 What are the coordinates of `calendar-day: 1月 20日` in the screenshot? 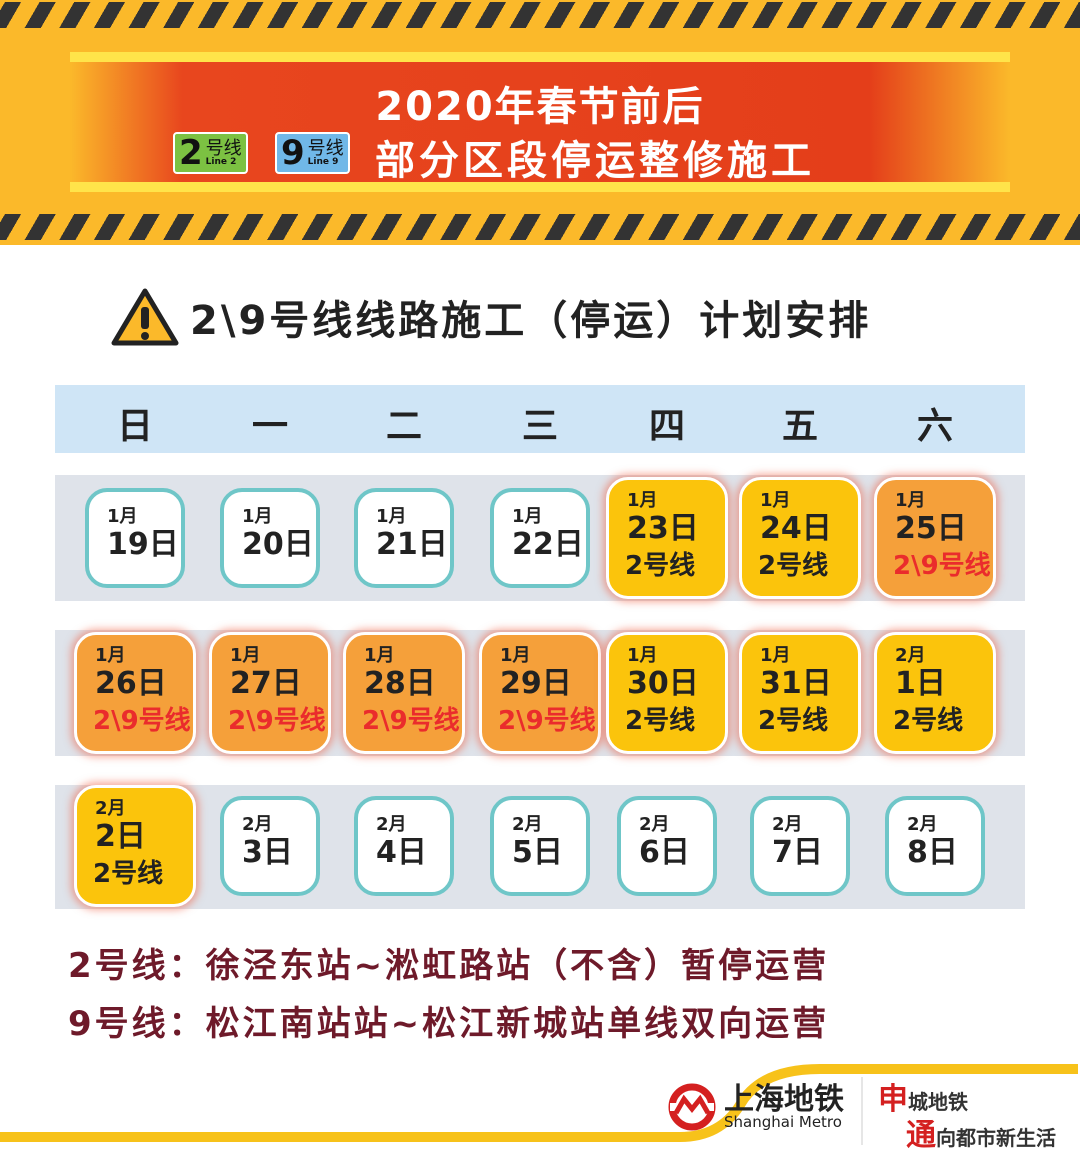 It's located at (270, 538).